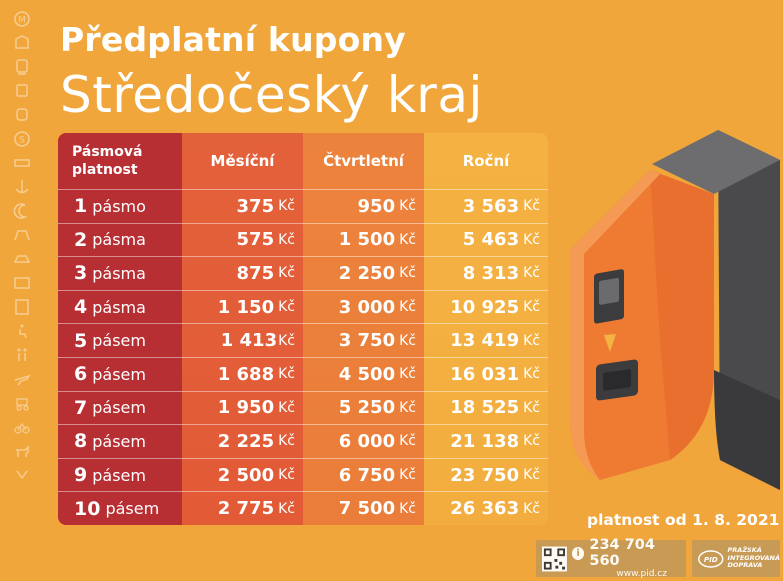  What do you see at coordinates (105, 170) in the screenshot?
I see `header-zone-line2: platnost` at bounding box center [105, 170].